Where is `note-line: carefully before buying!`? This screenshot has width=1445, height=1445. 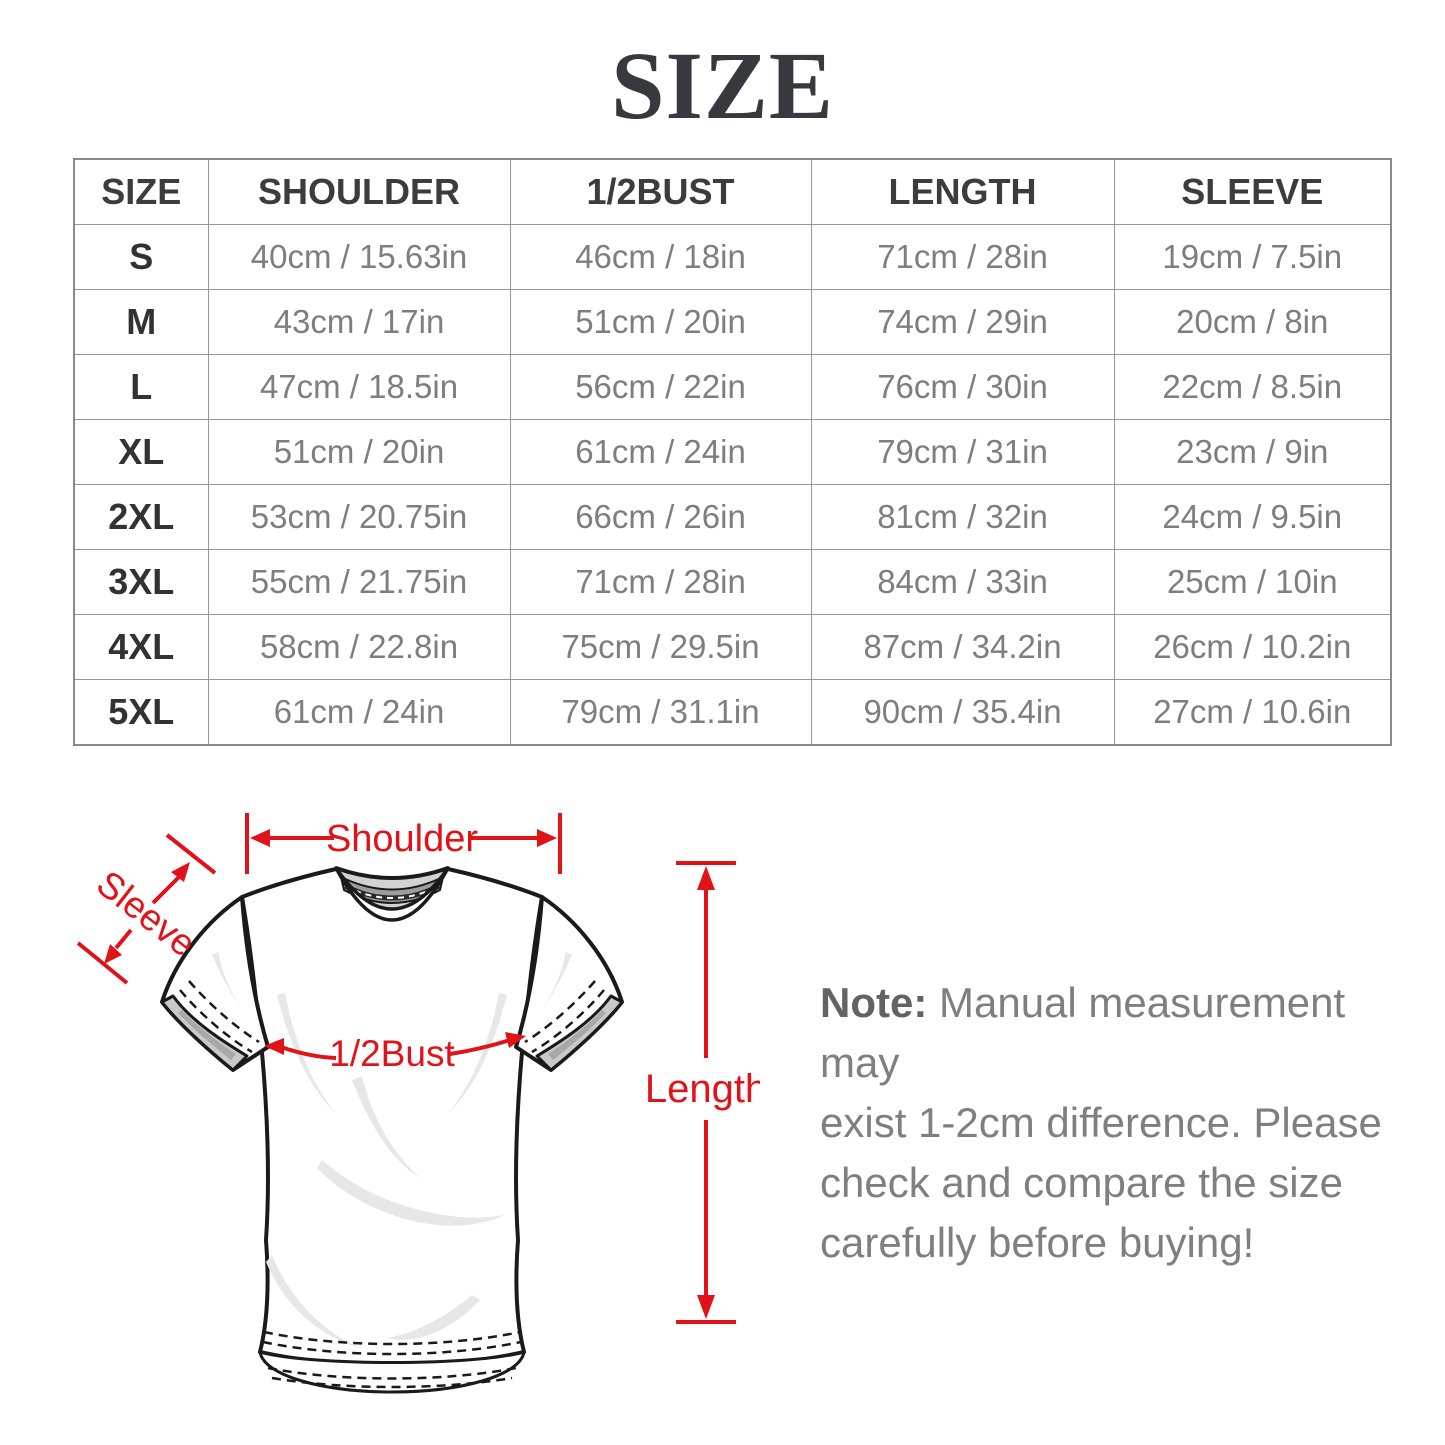 note-line: carefully before buying! is located at coordinates (1037, 1242).